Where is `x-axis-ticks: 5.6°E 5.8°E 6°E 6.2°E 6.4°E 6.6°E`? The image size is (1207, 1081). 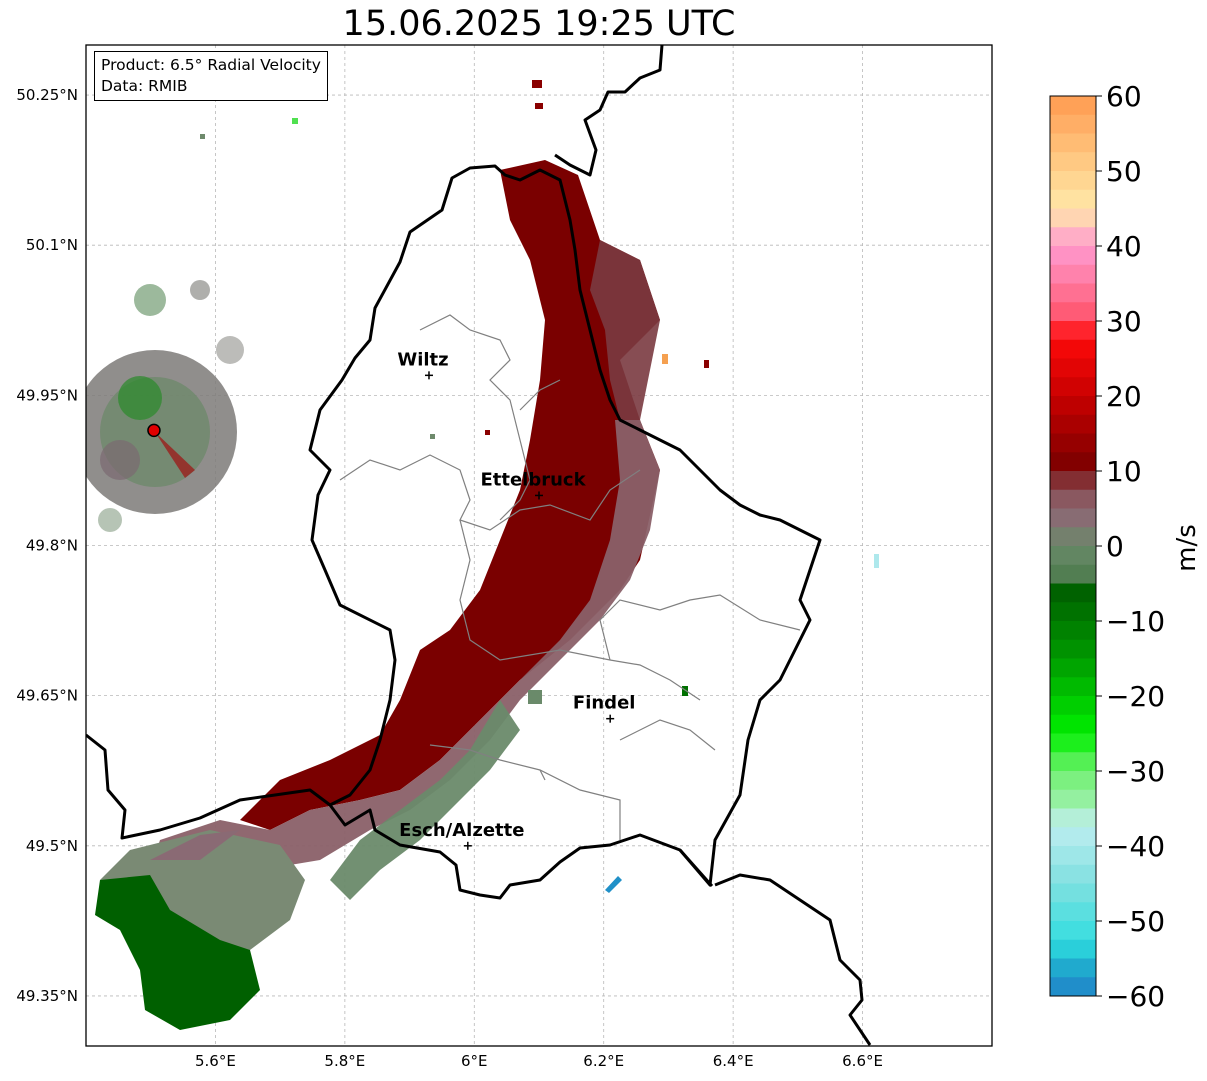 x-axis-ticks: 5.6°E 5.8°E 6°E 6.2°E 6.4°E 6.6°E is located at coordinates (539, 1061).